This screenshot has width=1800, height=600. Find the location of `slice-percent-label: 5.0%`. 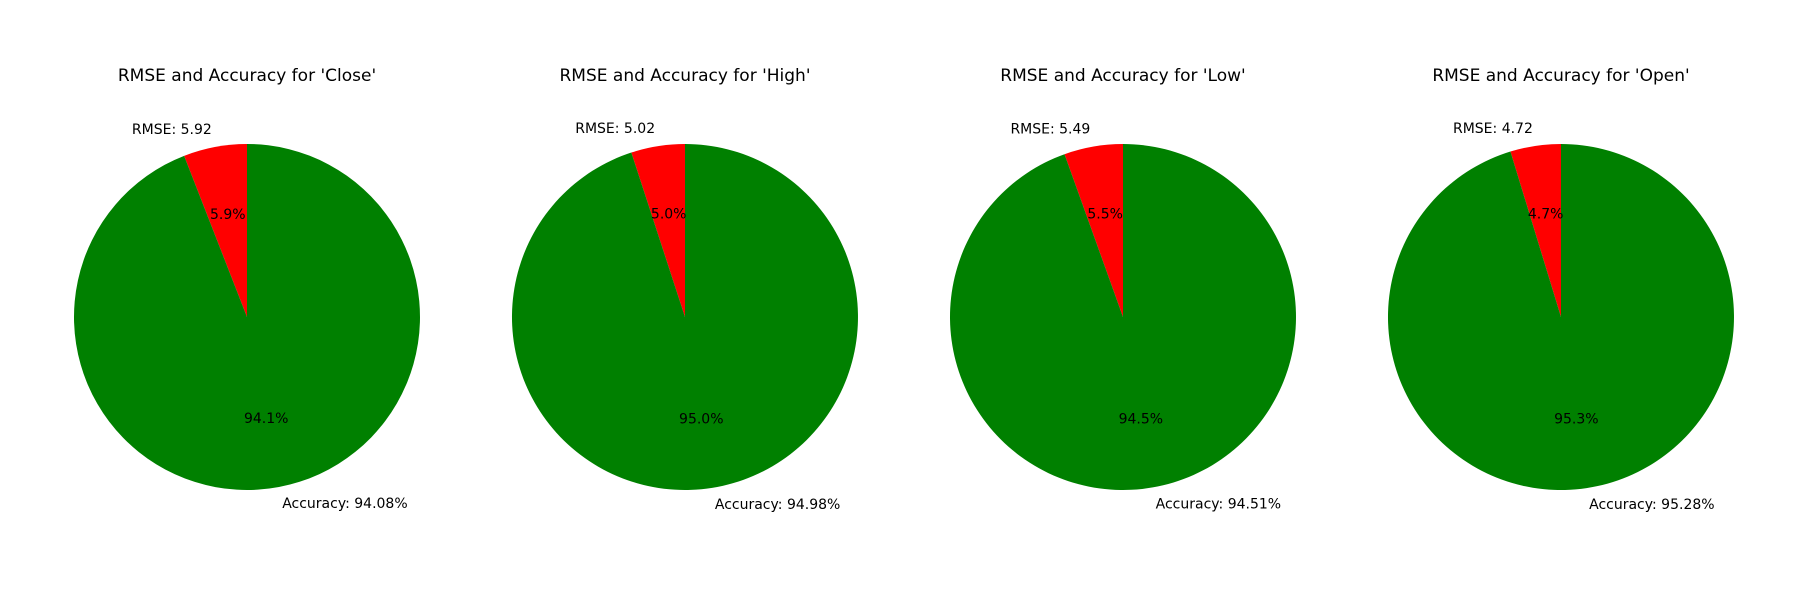

slice-percent-label: 5.0% is located at coordinates (669, 214).